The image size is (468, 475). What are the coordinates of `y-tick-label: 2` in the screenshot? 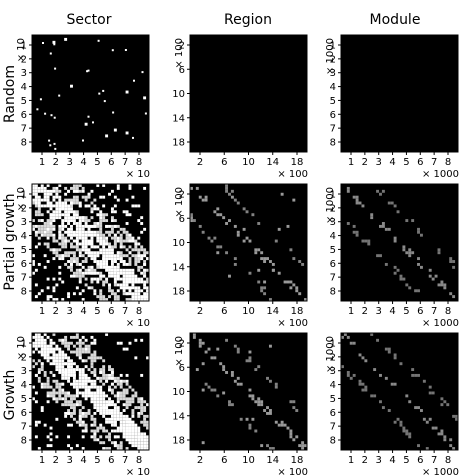 It's located at (24, 59).